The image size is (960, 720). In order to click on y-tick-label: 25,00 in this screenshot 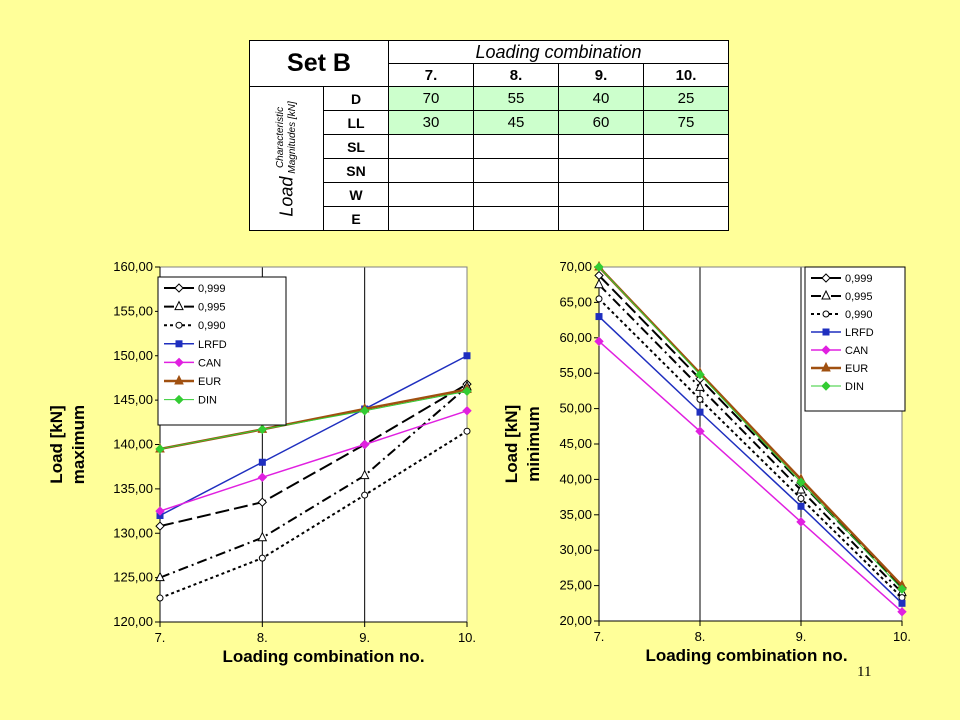, I will do `click(575, 585)`.